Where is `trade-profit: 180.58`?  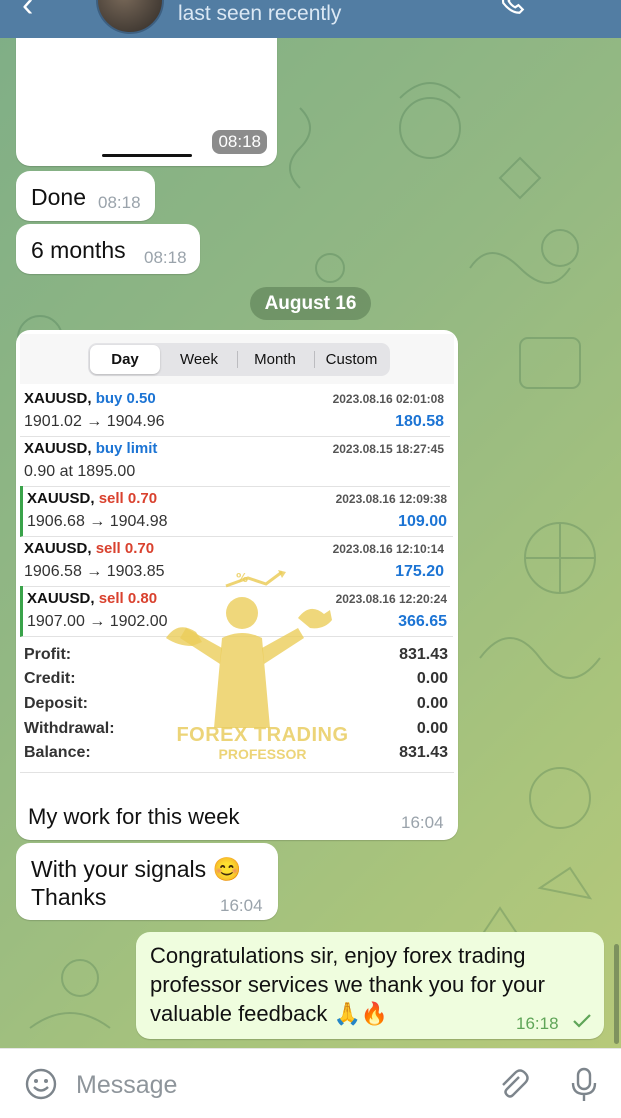
trade-profit: 180.58 is located at coordinates (419, 421).